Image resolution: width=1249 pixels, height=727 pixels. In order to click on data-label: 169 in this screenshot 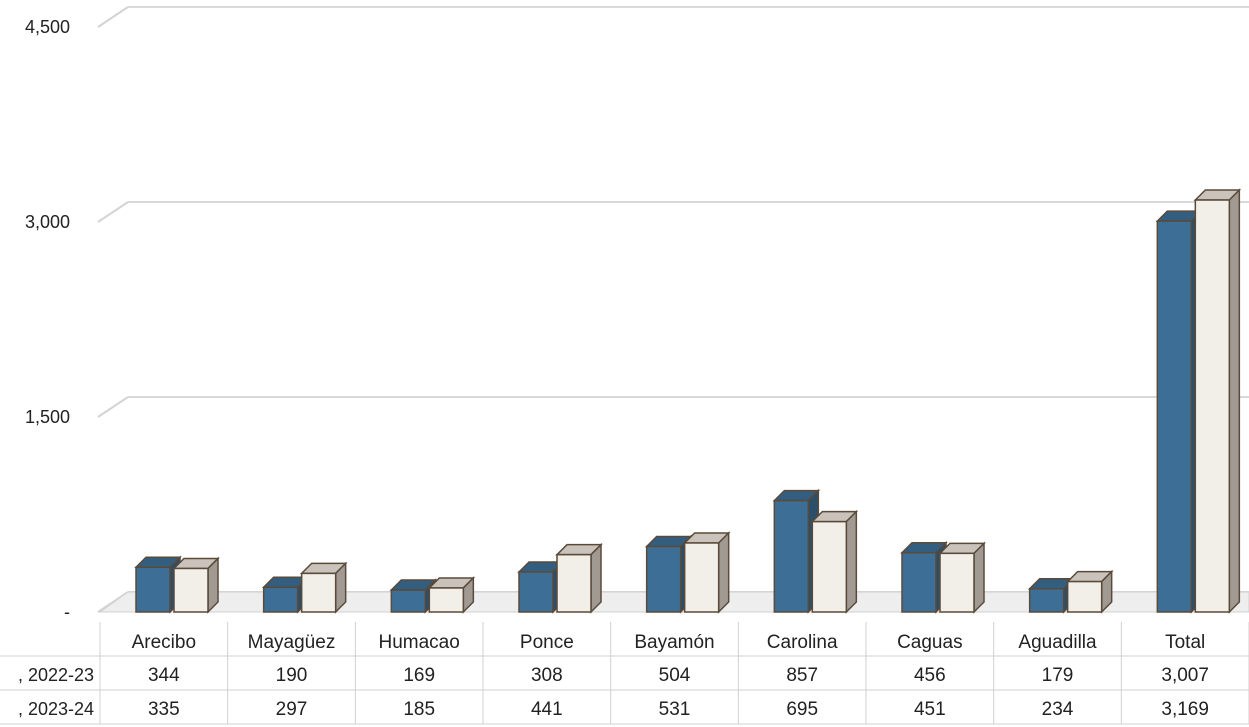, I will do `click(419, 675)`.